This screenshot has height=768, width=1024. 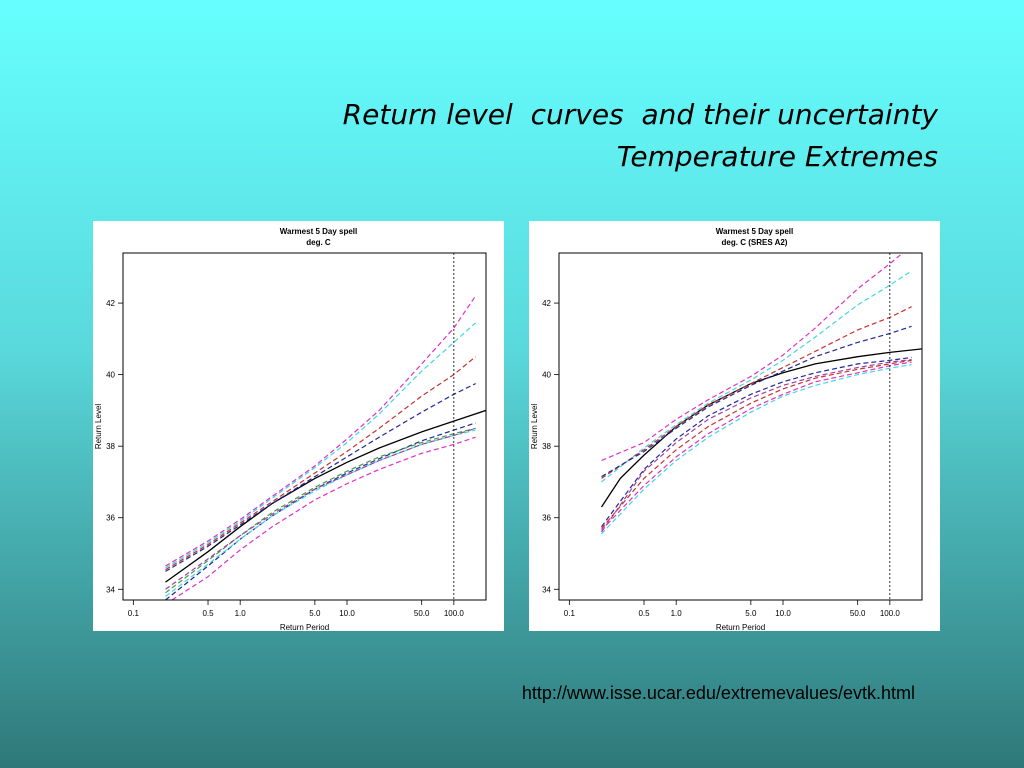 What do you see at coordinates (318, 242) in the screenshot?
I see `chart-subtitle: deg. C` at bounding box center [318, 242].